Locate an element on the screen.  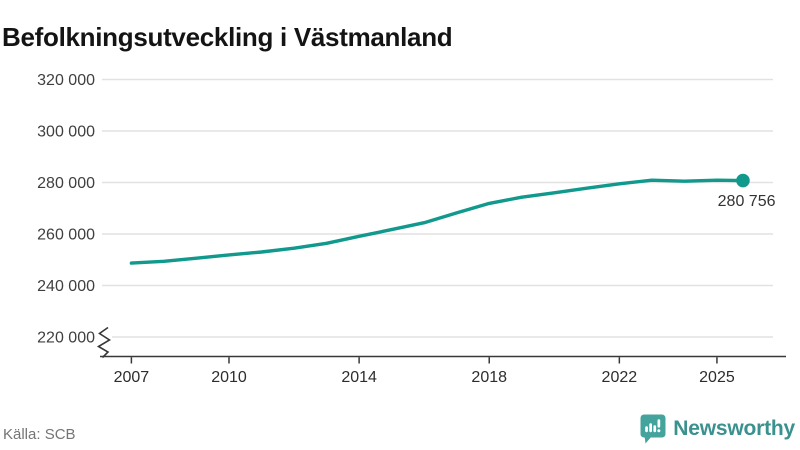
x-axis-label: 2014 is located at coordinates (359, 377).